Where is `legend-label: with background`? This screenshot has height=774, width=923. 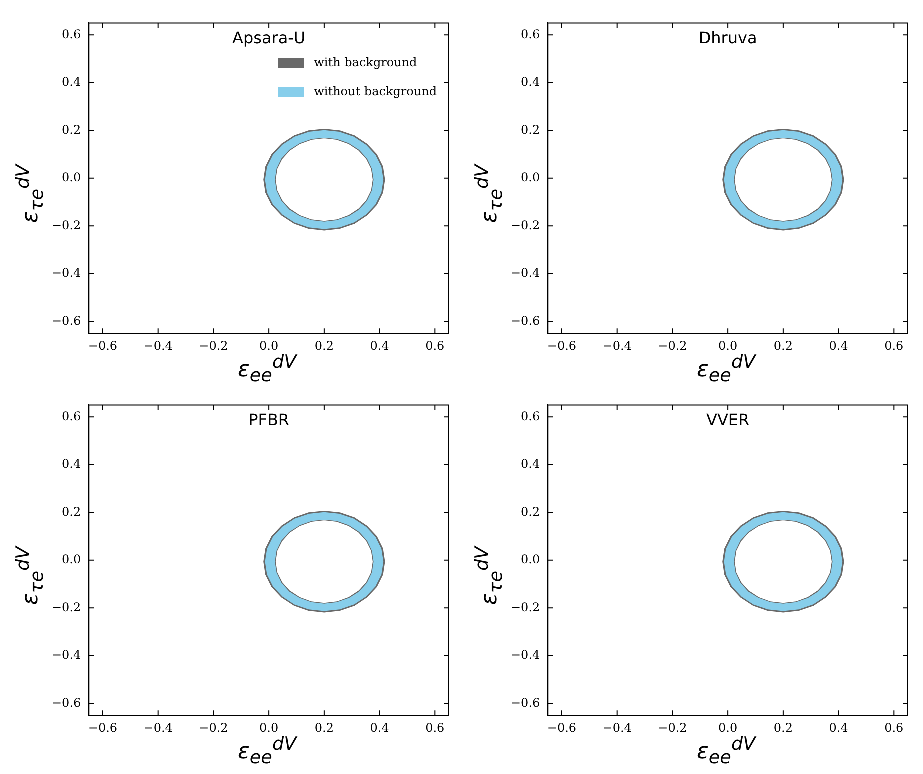
legend-label: with background is located at coordinates (366, 62).